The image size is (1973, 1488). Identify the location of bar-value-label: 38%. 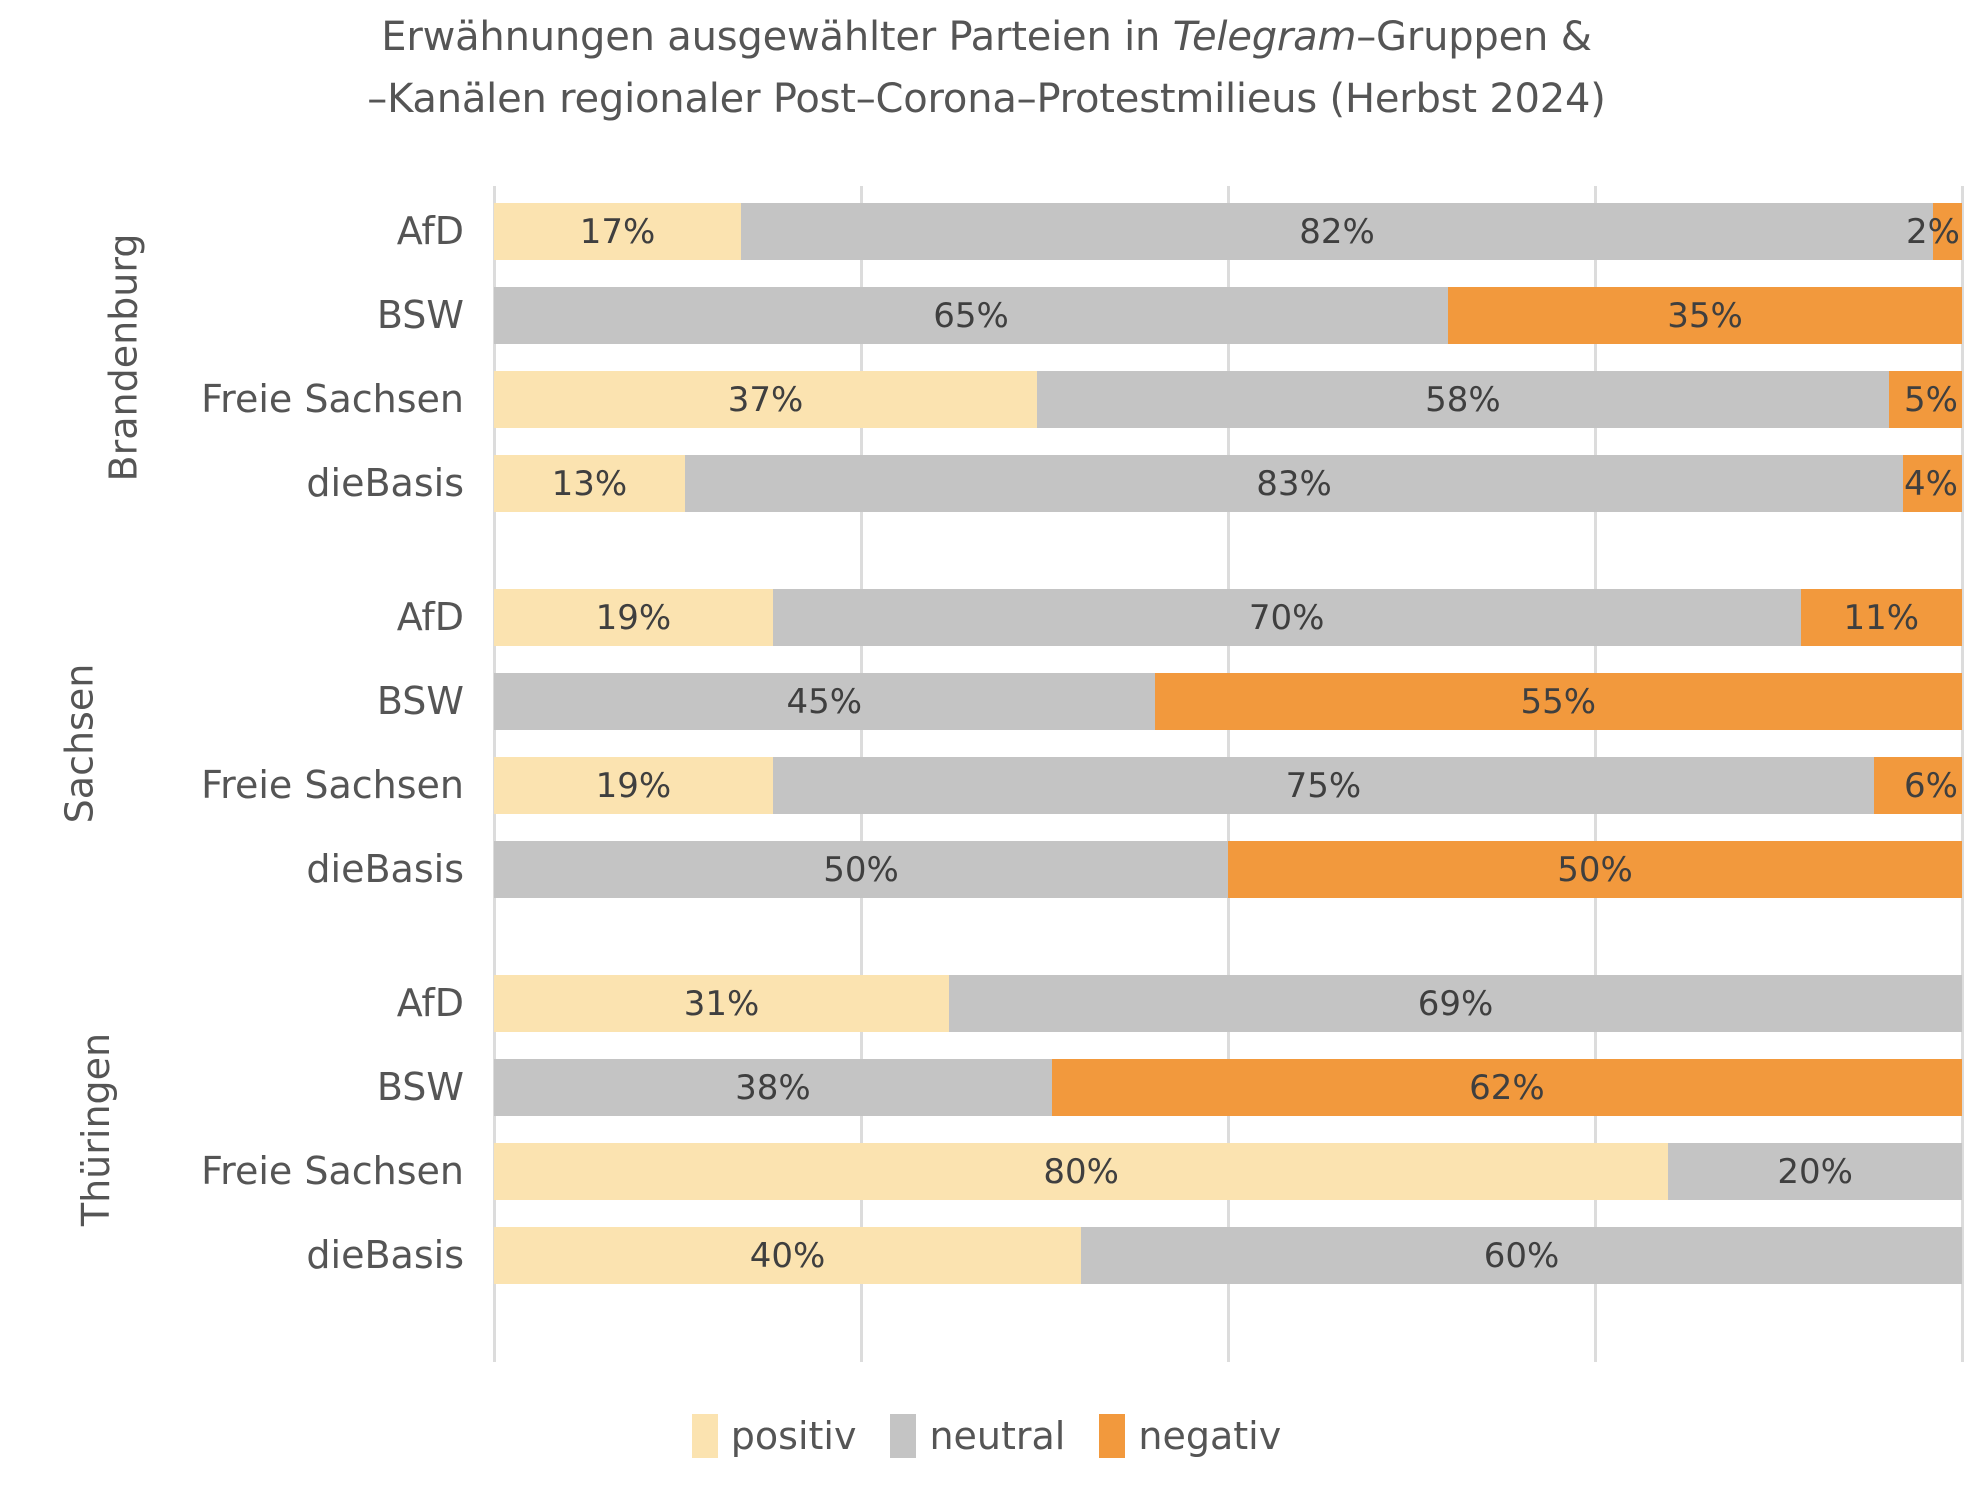
(773, 1087).